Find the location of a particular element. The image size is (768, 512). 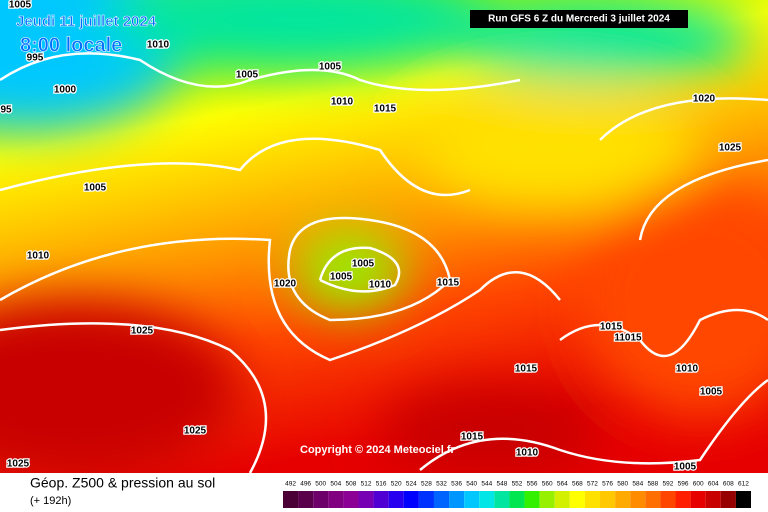

scale-label: 536 is located at coordinates (456, 484).